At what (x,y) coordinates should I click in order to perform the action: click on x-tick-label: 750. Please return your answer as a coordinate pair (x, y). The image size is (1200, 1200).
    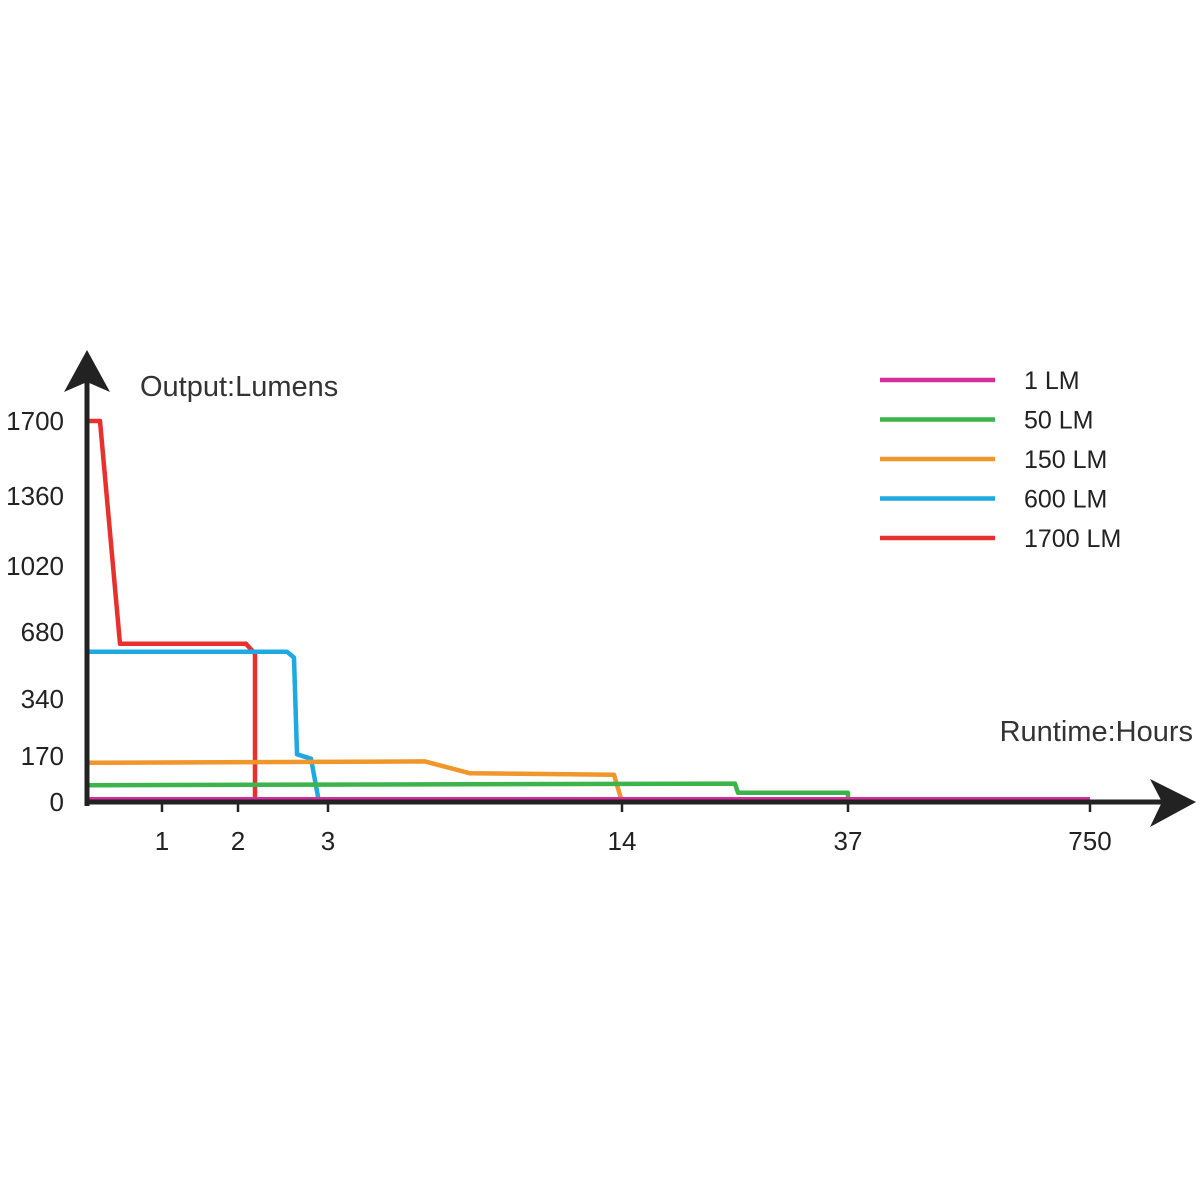
    Looking at the image, I should click on (1089, 841).